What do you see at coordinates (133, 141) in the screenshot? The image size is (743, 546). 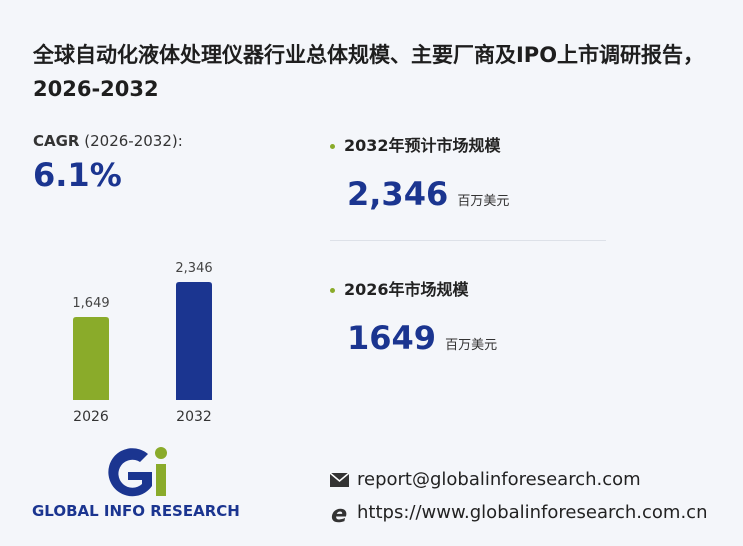 I see `cagr-period: (2026-2032):` at bounding box center [133, 141].